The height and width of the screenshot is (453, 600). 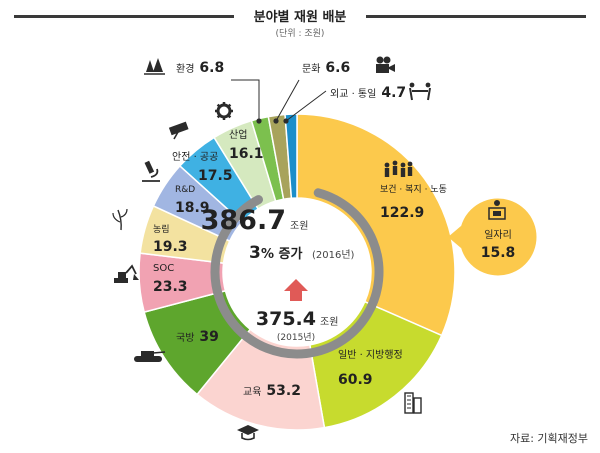 What do you see at coordinates (353, 94) in the screenshot?
I see `slice-label-11: 외교 · 통일` at bounding box center [353, 94].